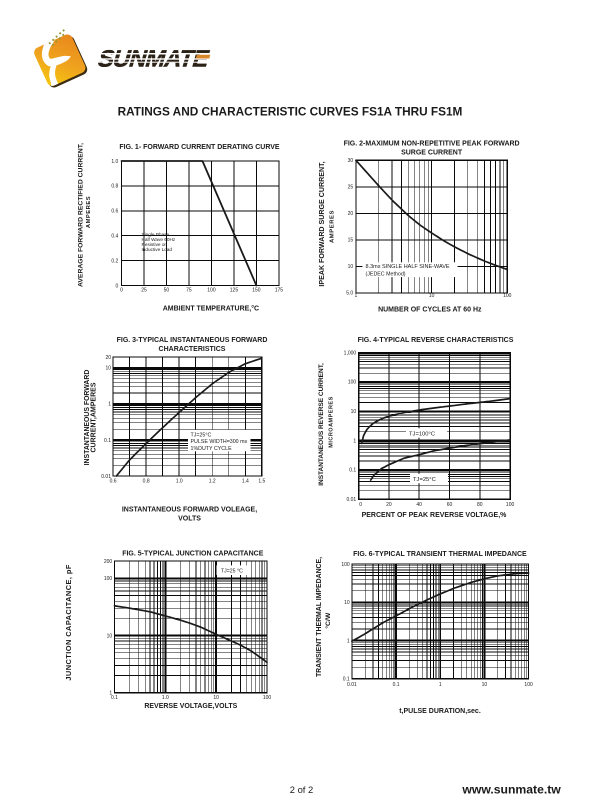  I want to click on svg-text: 50, so click(167, 291).